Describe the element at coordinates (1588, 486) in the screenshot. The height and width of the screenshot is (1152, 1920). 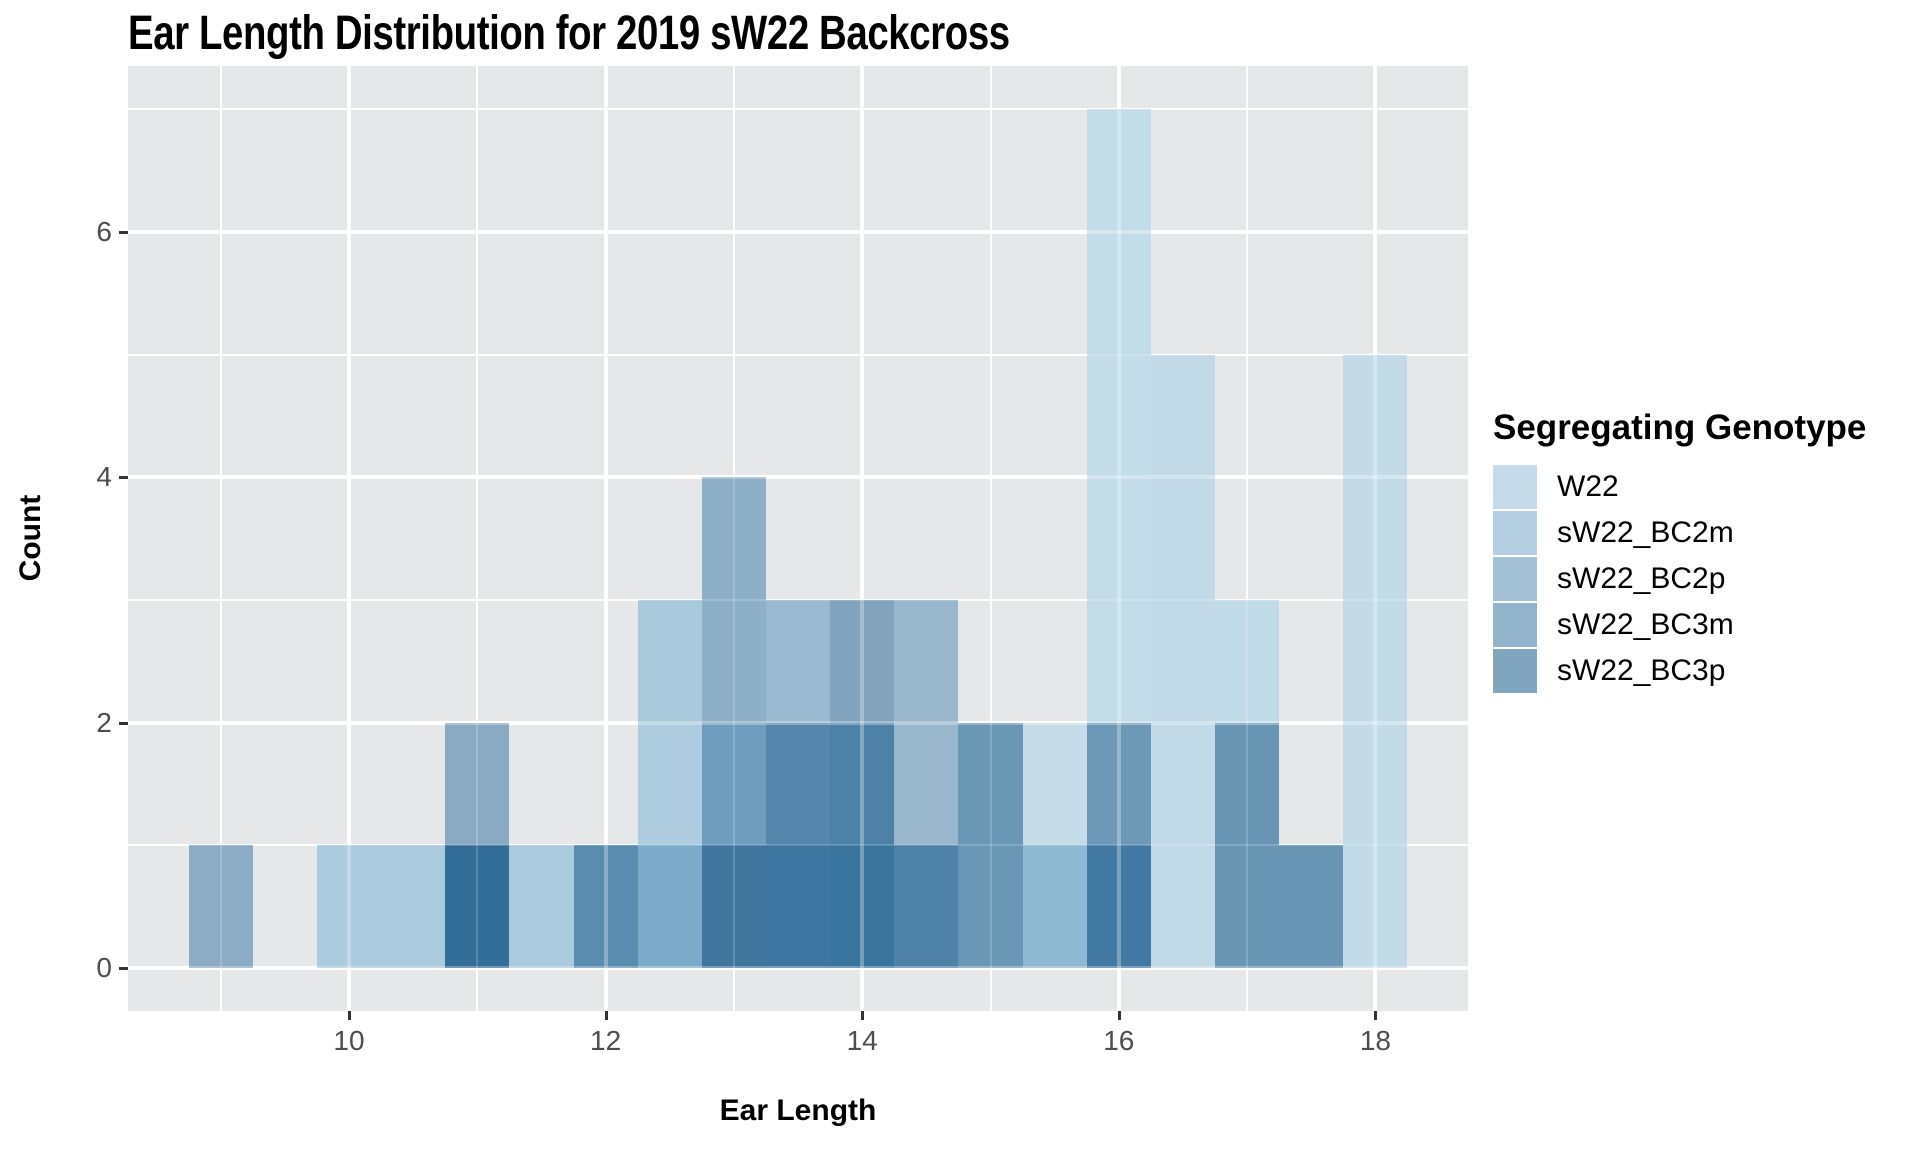
I see `legend-item-label: W22` at that location.